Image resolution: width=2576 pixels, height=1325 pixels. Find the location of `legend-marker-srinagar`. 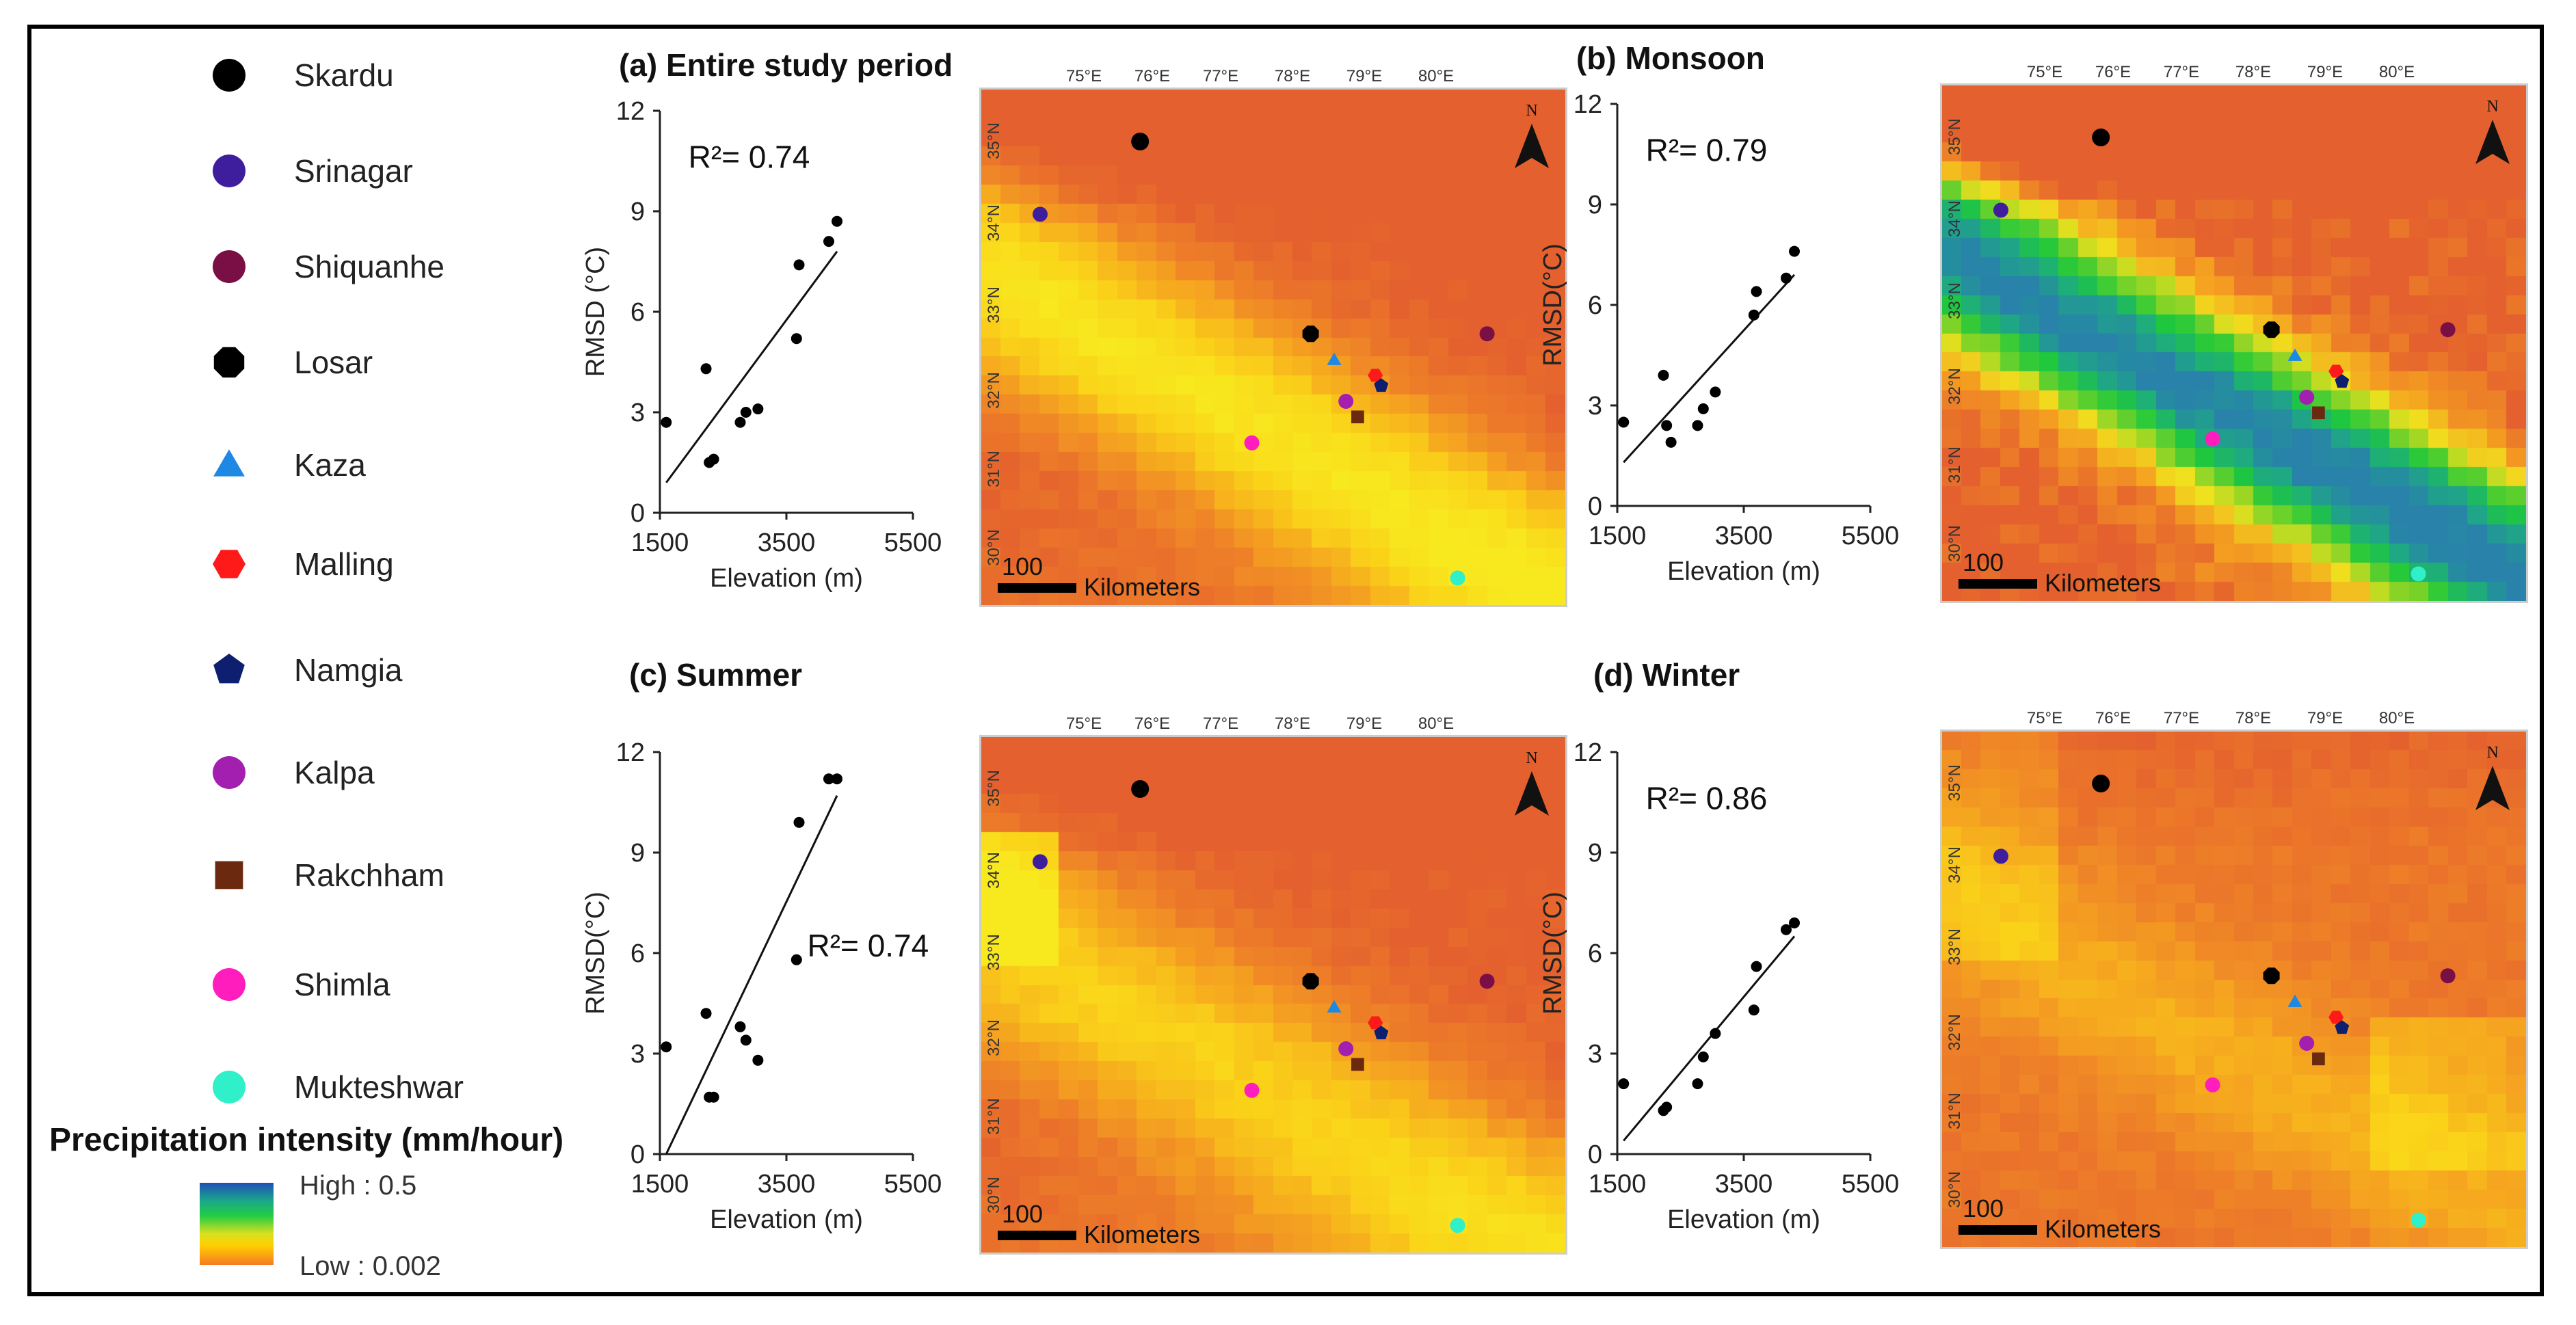

legend-marker-srinagar is located at coordinates (229, 171).